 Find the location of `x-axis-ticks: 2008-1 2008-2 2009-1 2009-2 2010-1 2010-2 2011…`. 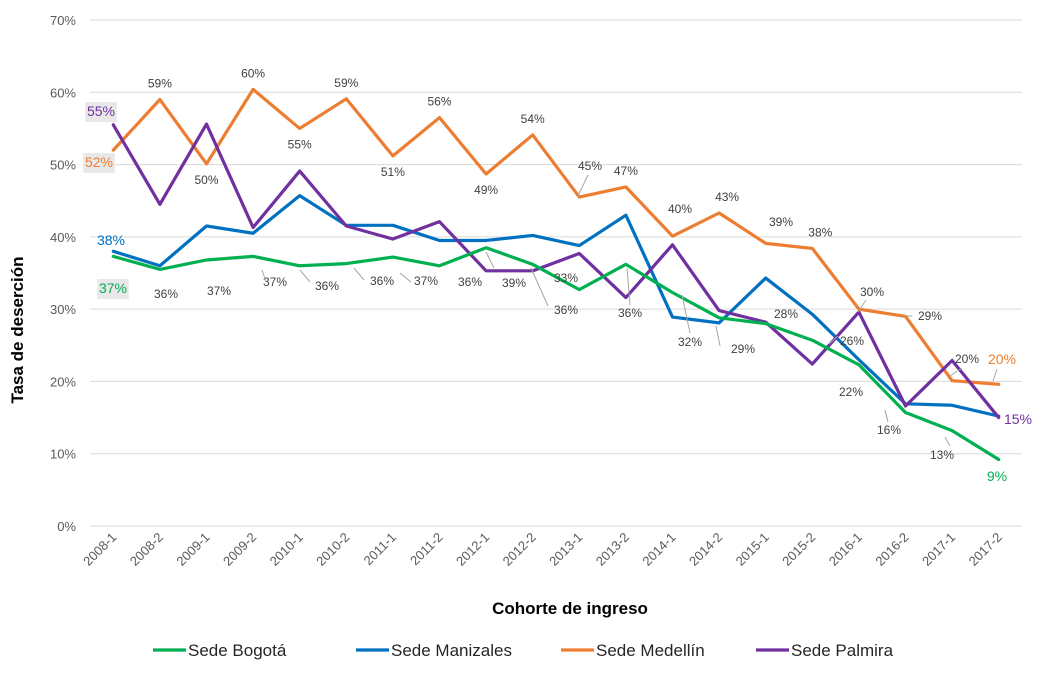

x-axis-ticks: 2008-1 2008-2 2009-1 2009-2 2010-1 2010-2 2011… is located at coordinates (542, 549).